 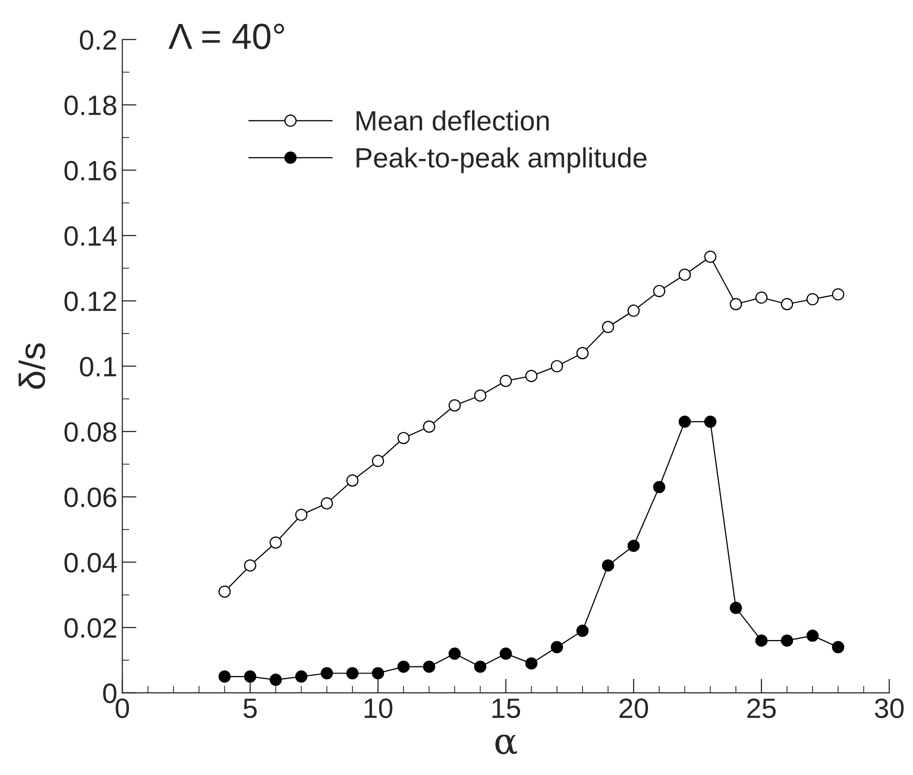 What do you see at coordinates (501, 160) in the screenshot?
I see `legend-label: Peak-to-peak amplitude` at bounding box center [501, 160].